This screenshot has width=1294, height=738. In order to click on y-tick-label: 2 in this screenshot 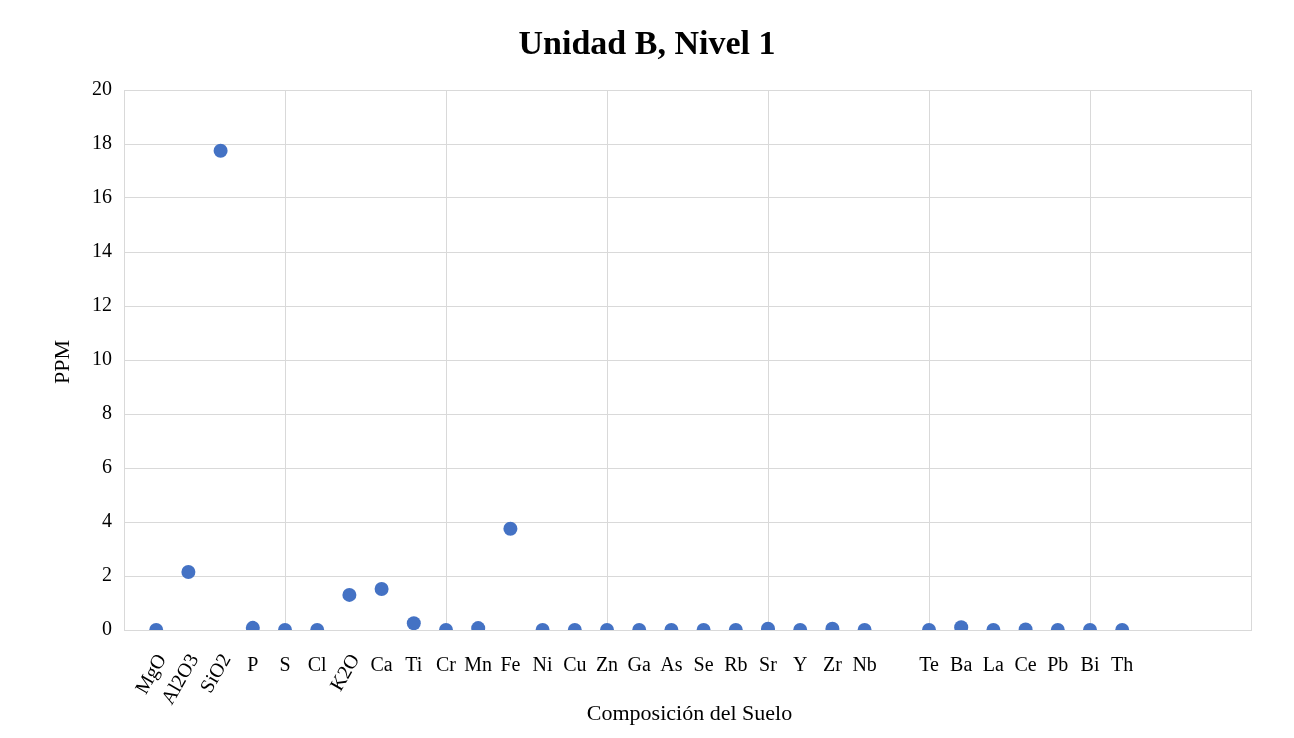, I will do `click(107, 574)`.